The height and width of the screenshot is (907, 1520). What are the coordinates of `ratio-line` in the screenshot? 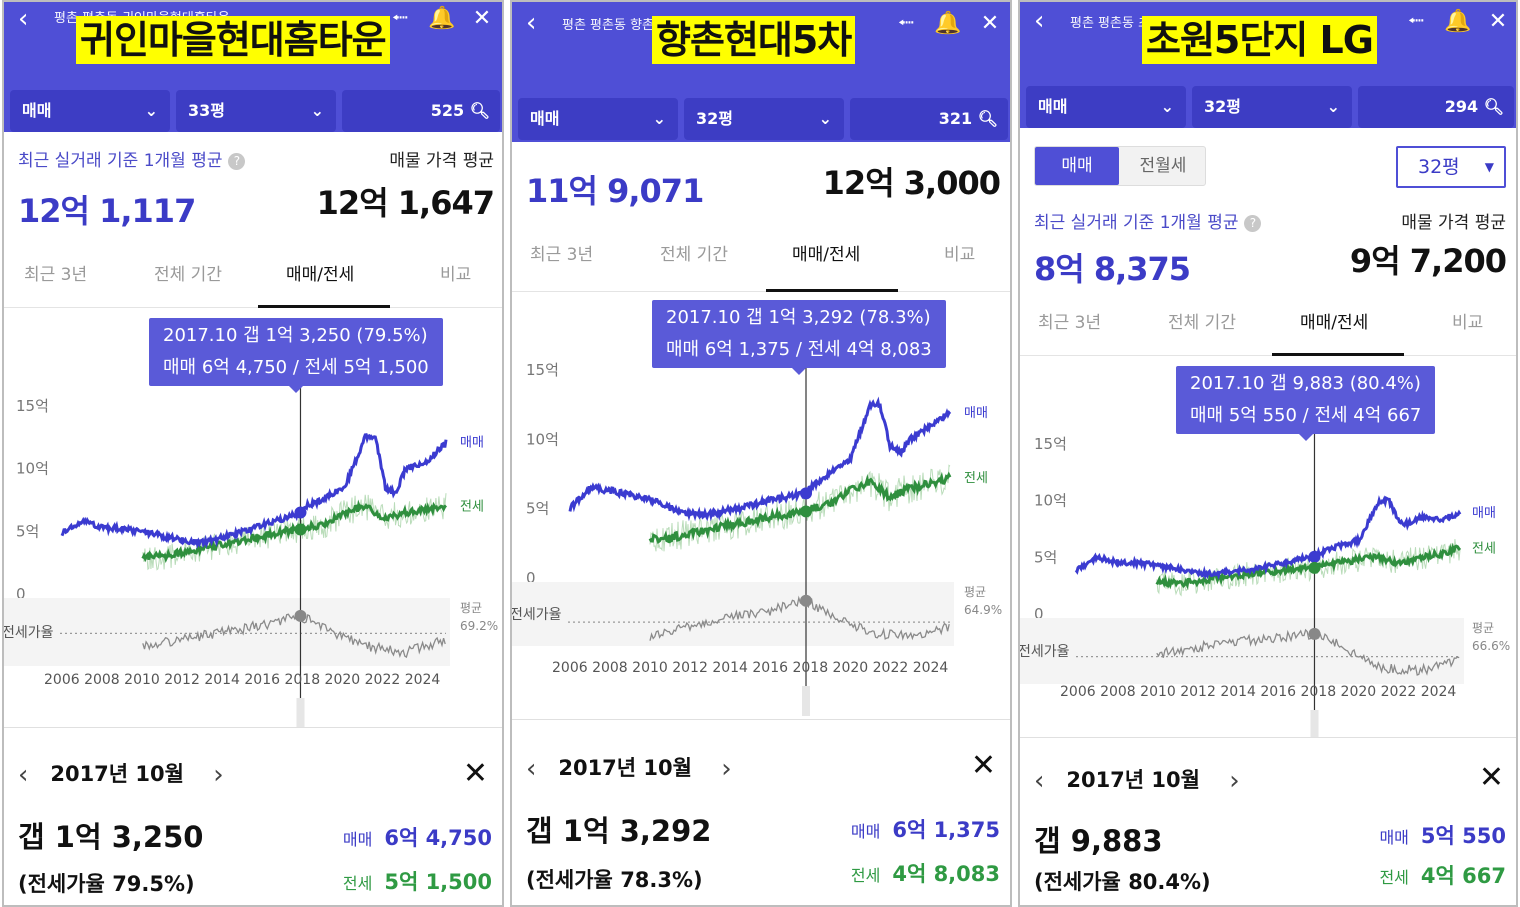 It's located at (294, 636).